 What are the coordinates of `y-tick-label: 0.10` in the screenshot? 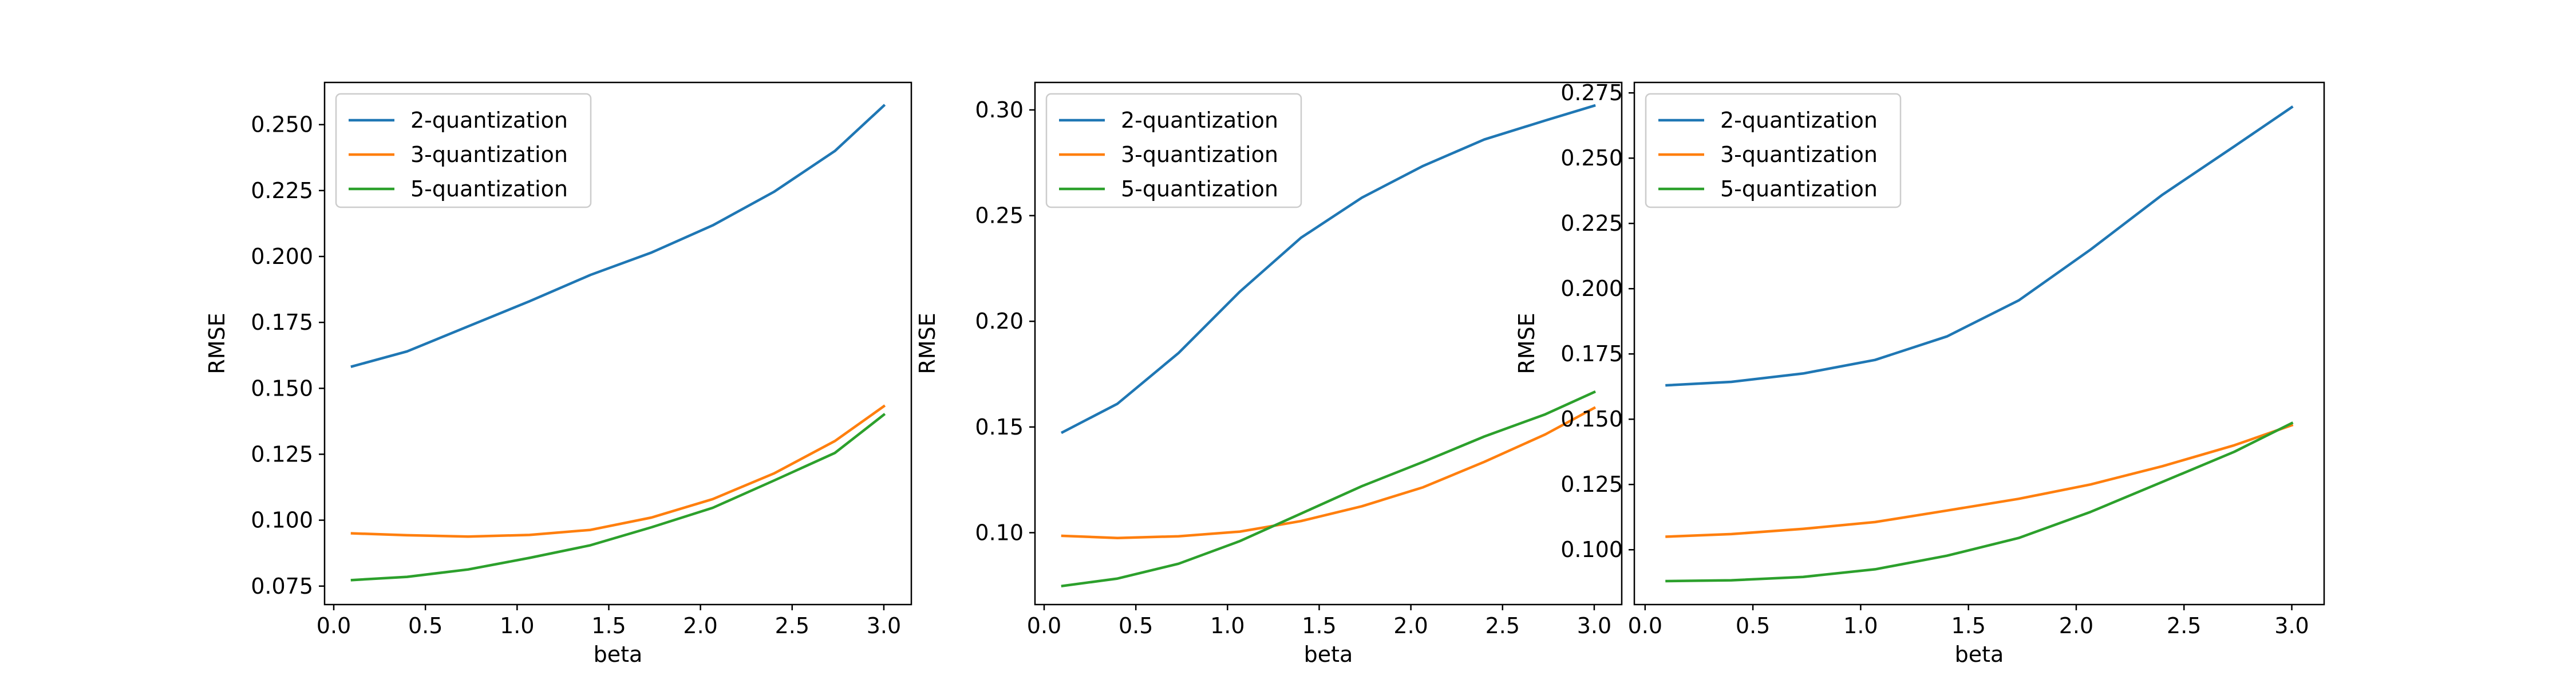 It's located at (999, 532).